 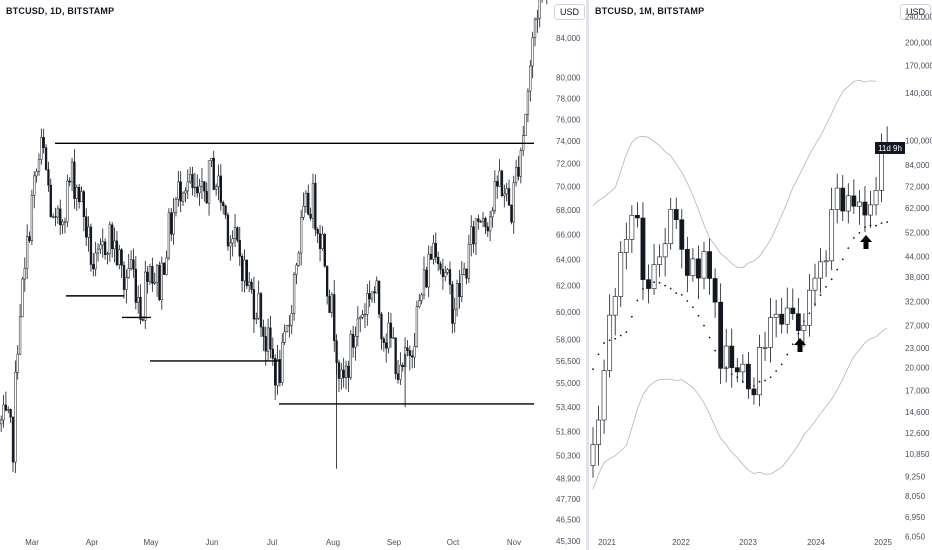 What do you see at coordinates (915, 517) in the screenshot?
I see `right-y-tick: 6,950` at bounding box center [915, 517].